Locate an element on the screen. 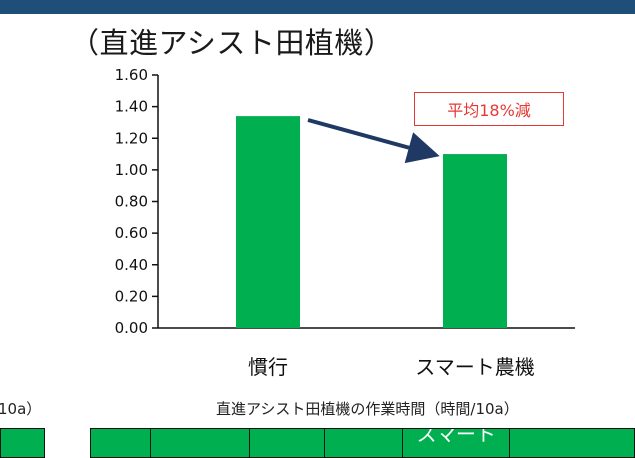 This screenshot has height=458, width=635. table-caption-right: 直進アシスト田植機の作業時間（時間/10a） is located at coordinates (367, 409).